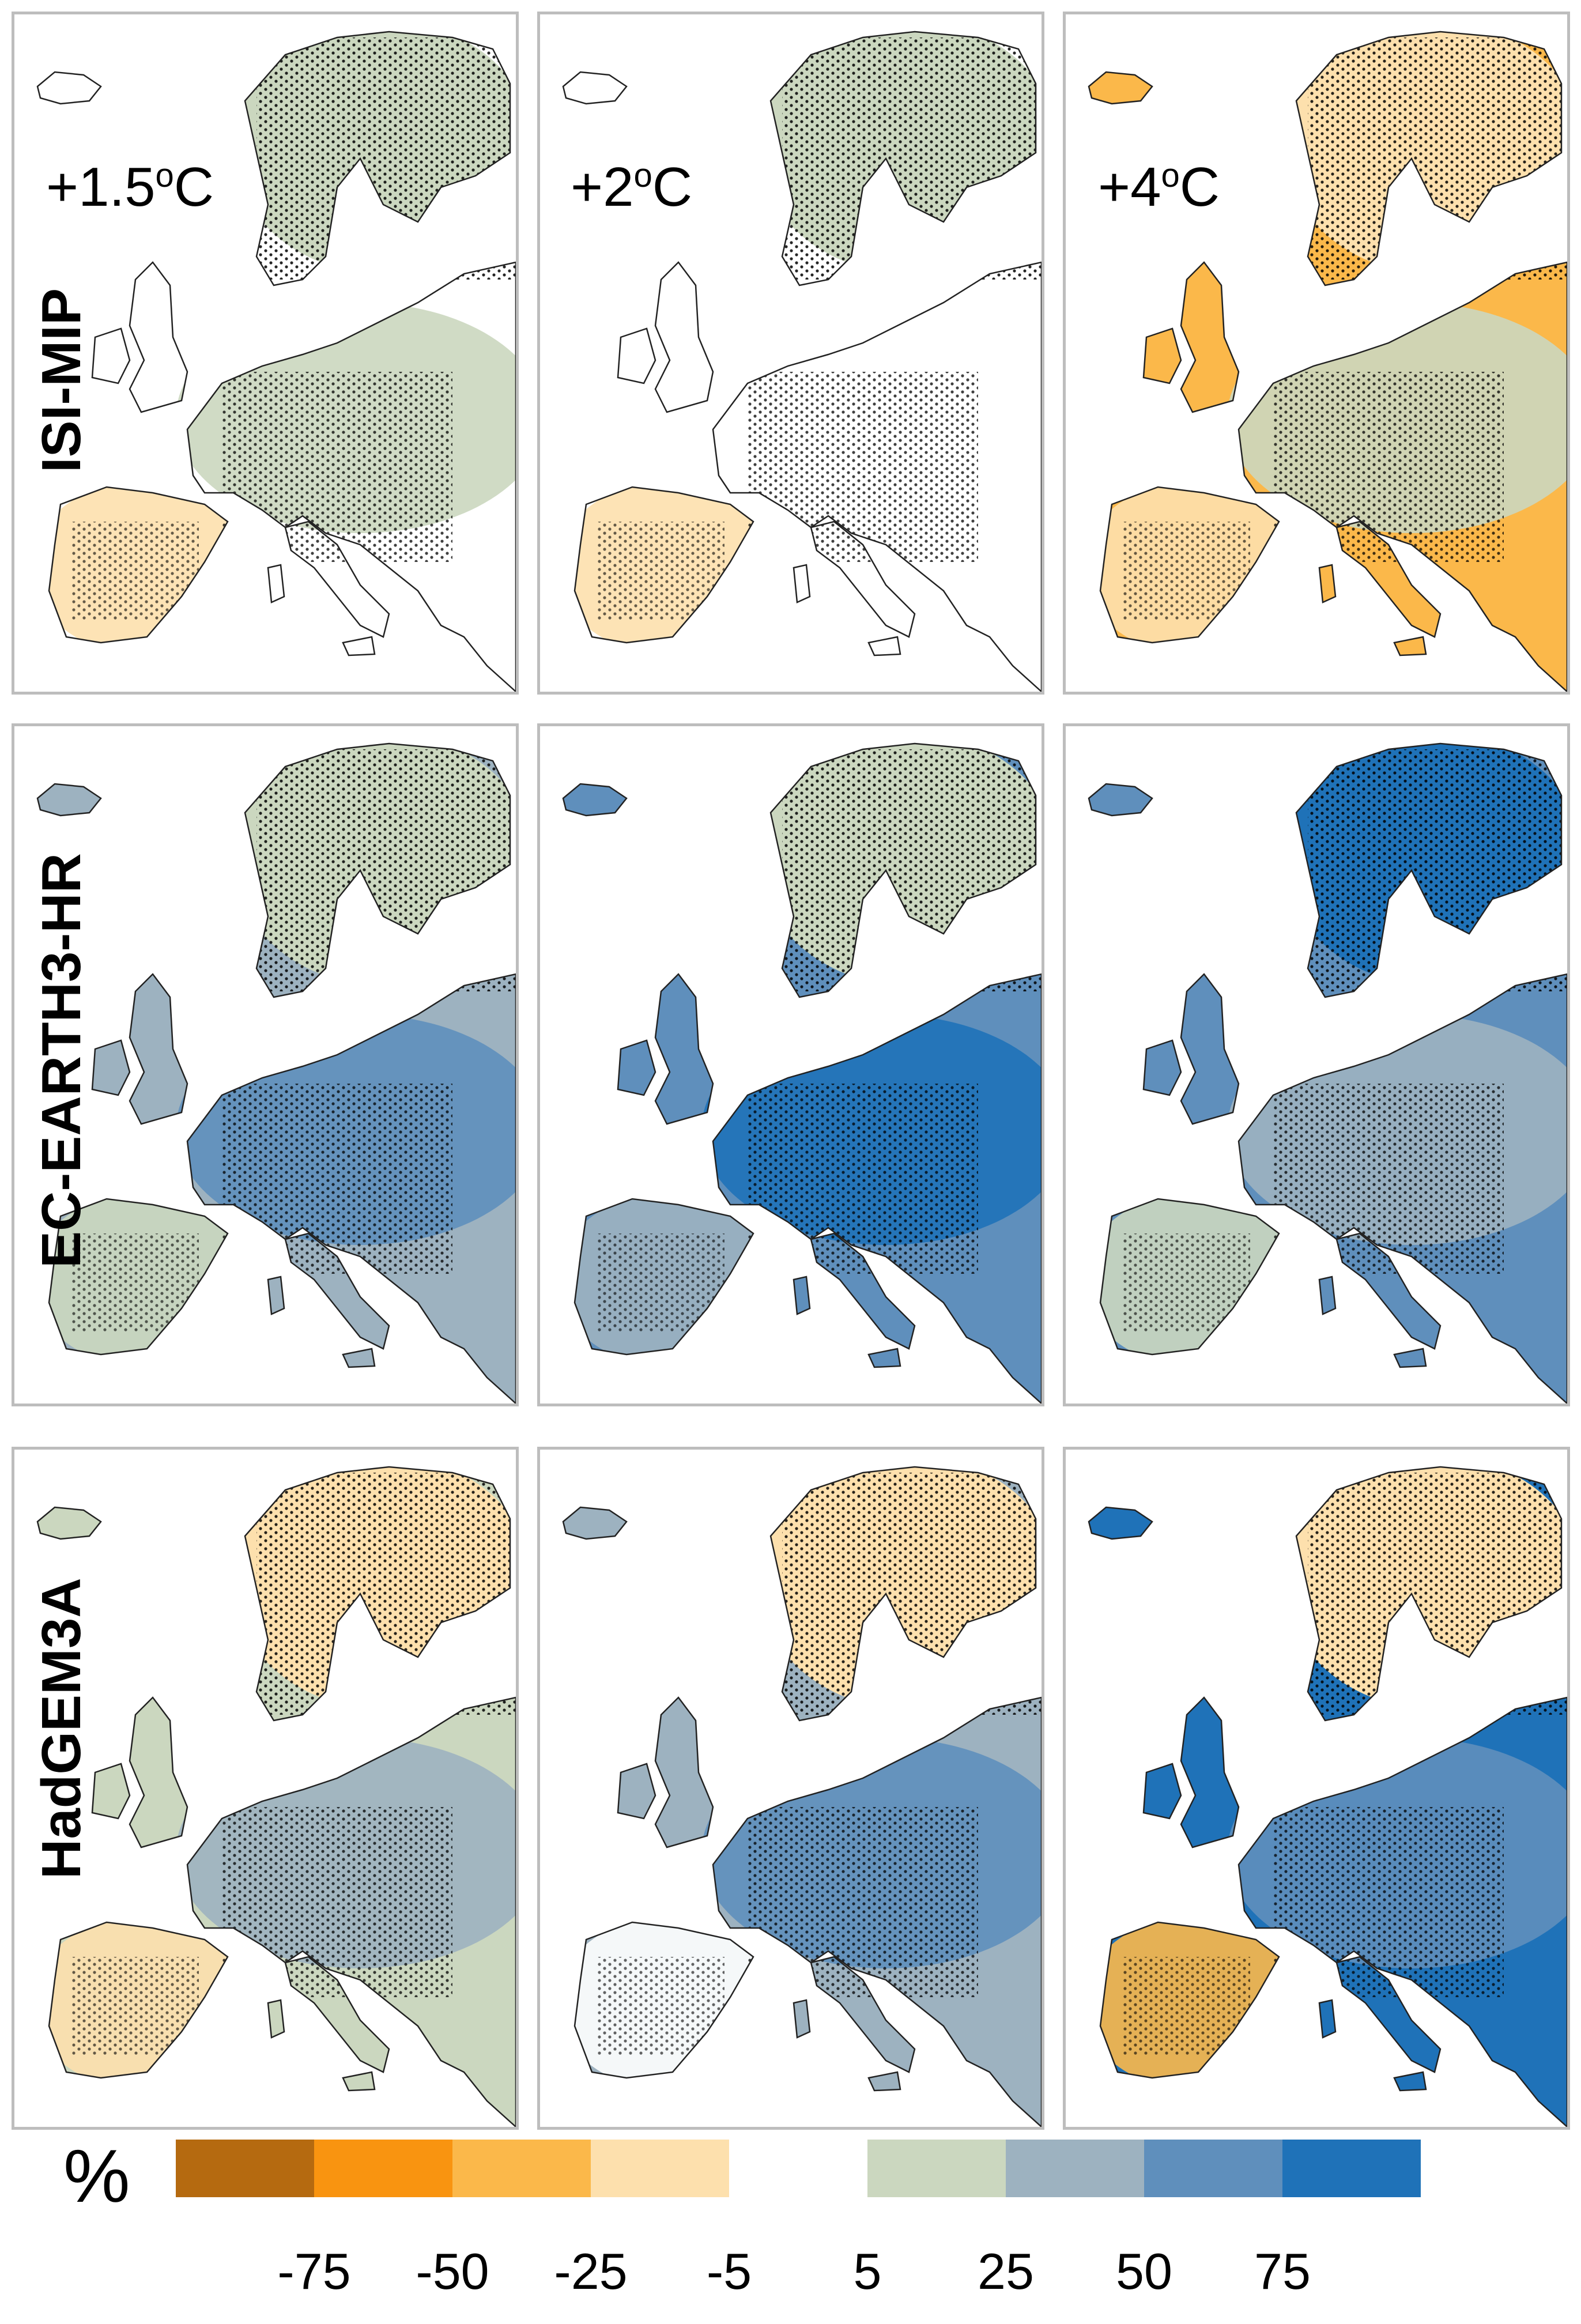  Describe the element at coordinates (1159, 187) in the screenshot. I see `warming-label-3: +4oC` at that location.